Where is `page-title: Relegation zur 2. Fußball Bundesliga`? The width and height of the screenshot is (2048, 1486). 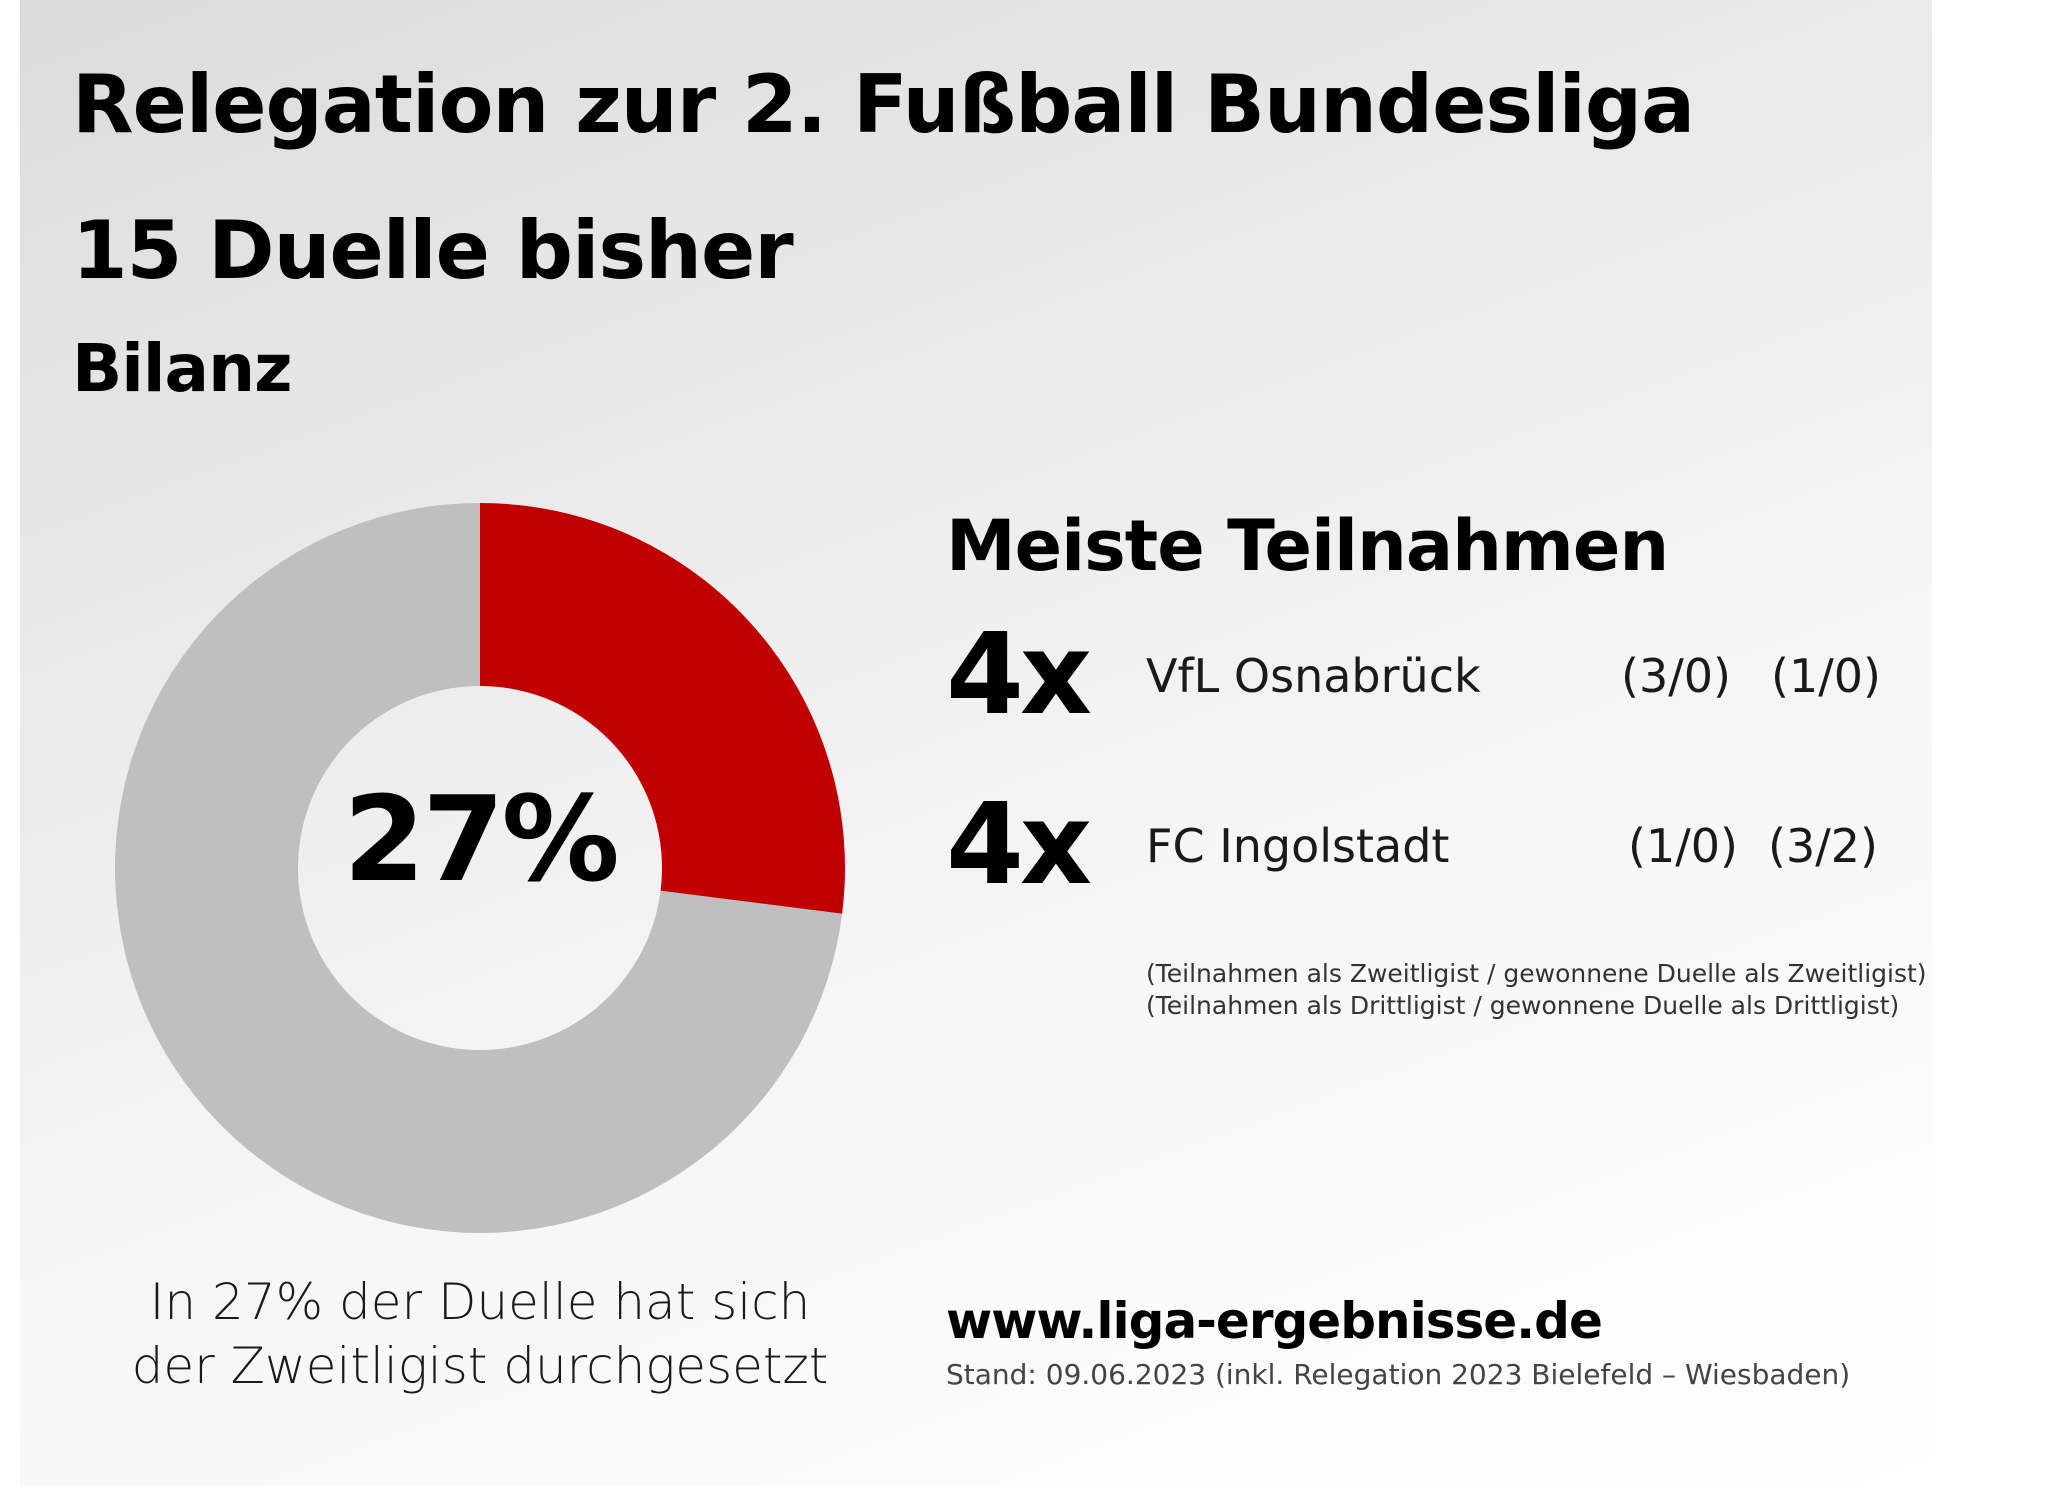 page-title: Relegation zur 2. Fußball Bundesliga is located at coordinates (883, 104).